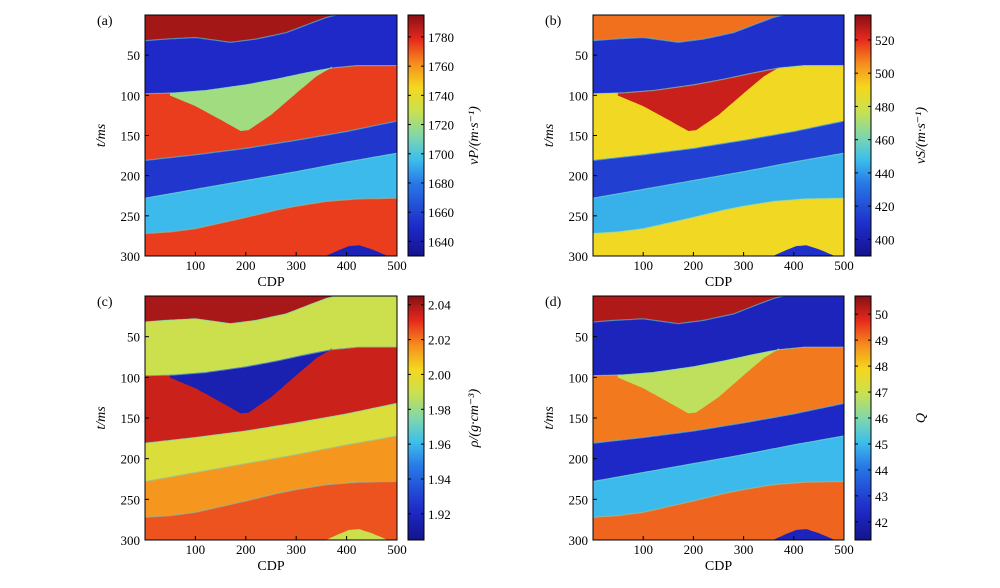  I want to click on colorbar-tick-label: 1640, so click(441, 241).